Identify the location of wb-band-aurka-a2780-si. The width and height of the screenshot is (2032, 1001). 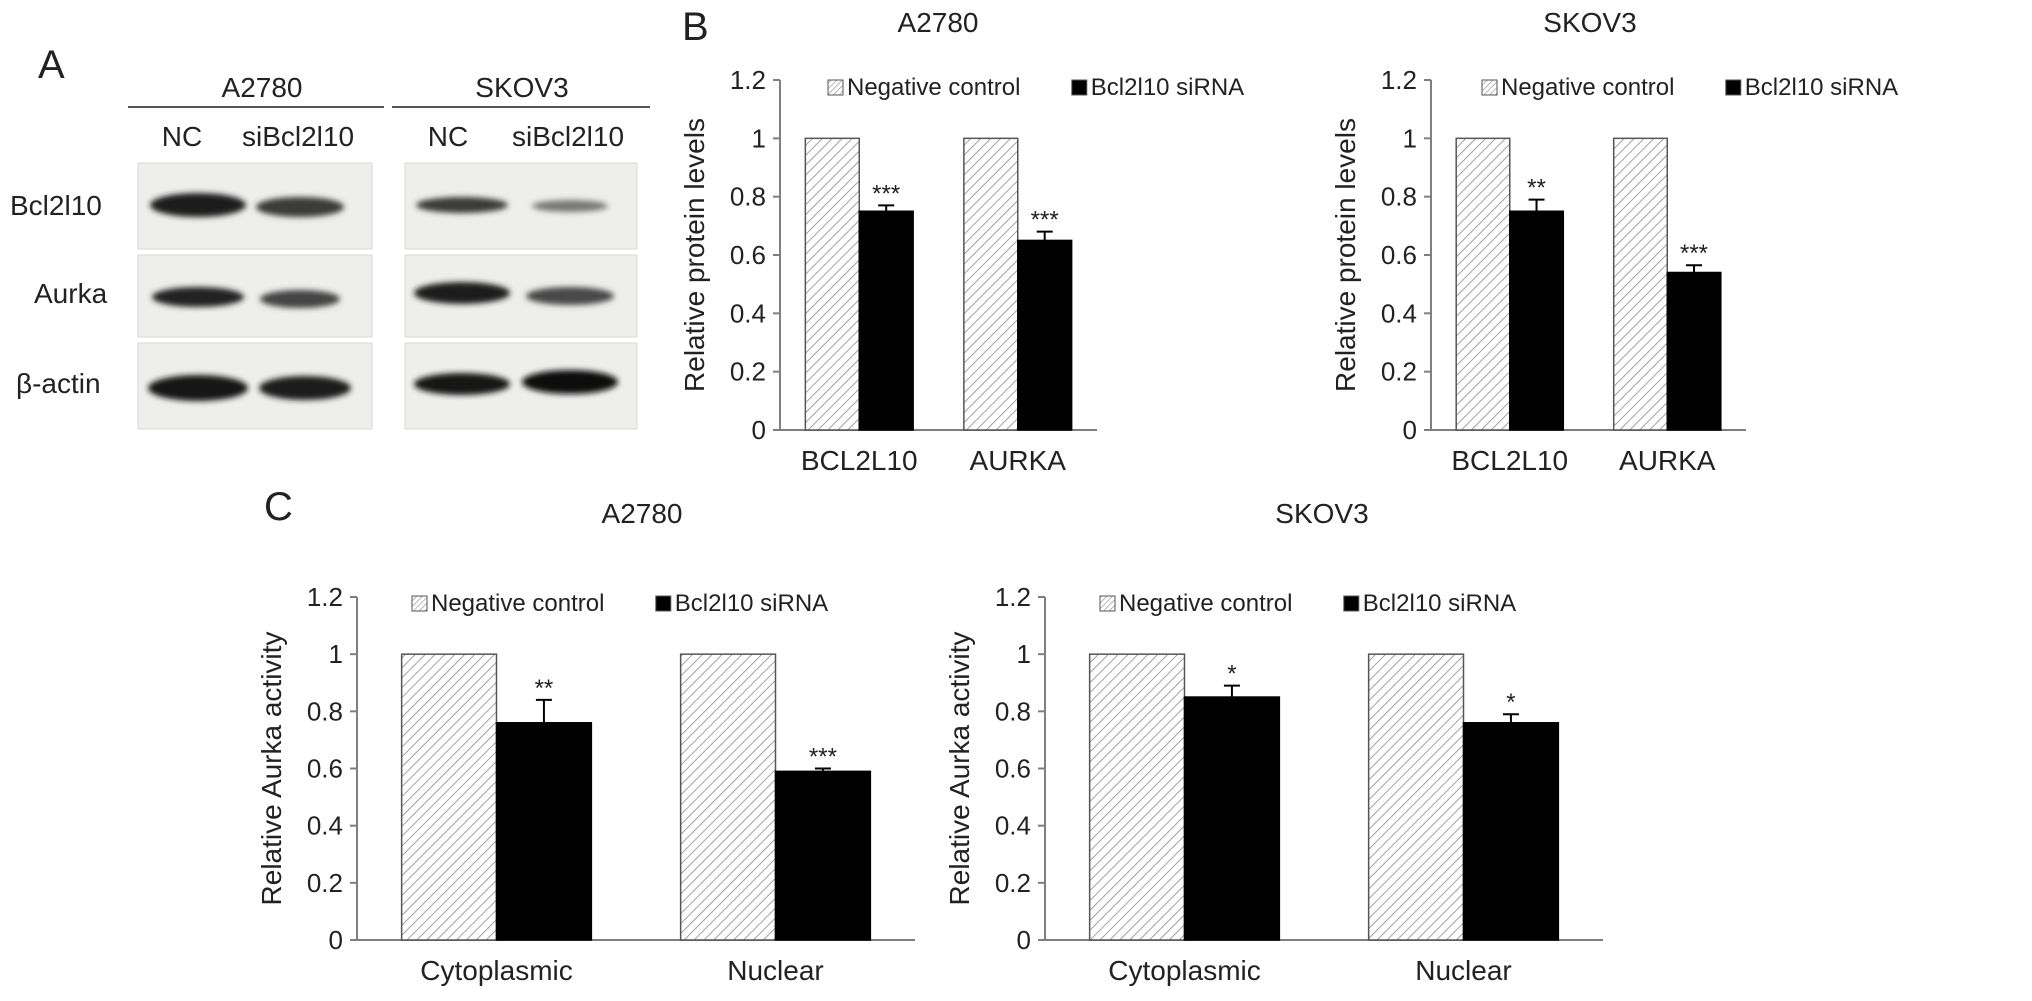
(300, 299).